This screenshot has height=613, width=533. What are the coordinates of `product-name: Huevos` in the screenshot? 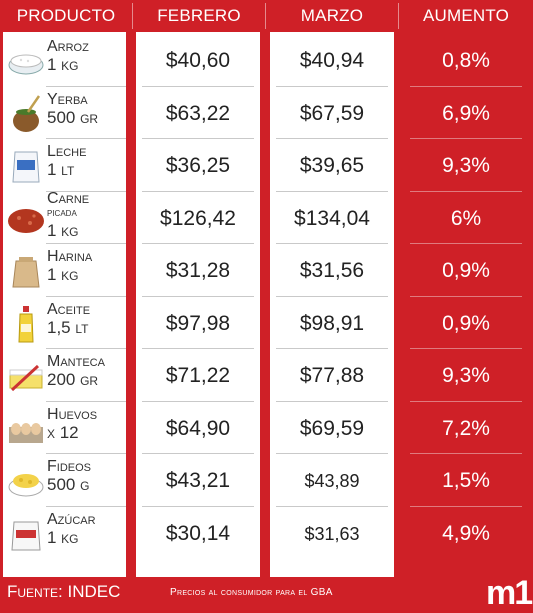 It's located at (72, 414).